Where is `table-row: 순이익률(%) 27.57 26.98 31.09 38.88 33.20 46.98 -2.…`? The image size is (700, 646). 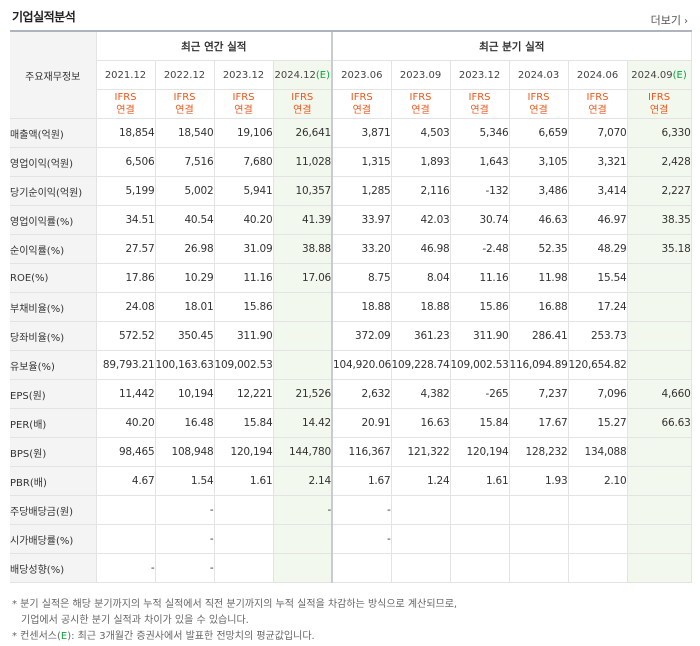 table-row: 순이익률(%) 27.57 26.98 31.09 38.88 33.20 46.98 -2.… is located at coordinates (351, 249).